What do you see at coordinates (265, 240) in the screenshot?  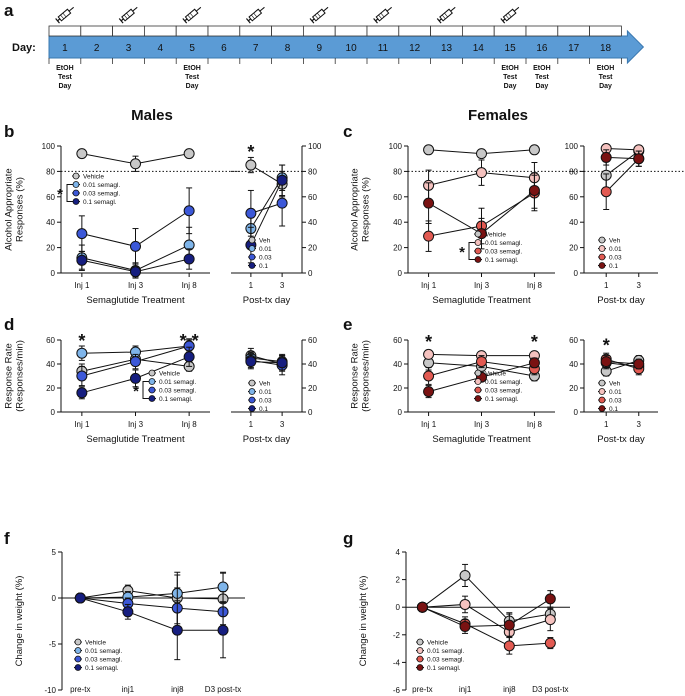 I see `legend-label: Veh` at bounding box center [265, 240].